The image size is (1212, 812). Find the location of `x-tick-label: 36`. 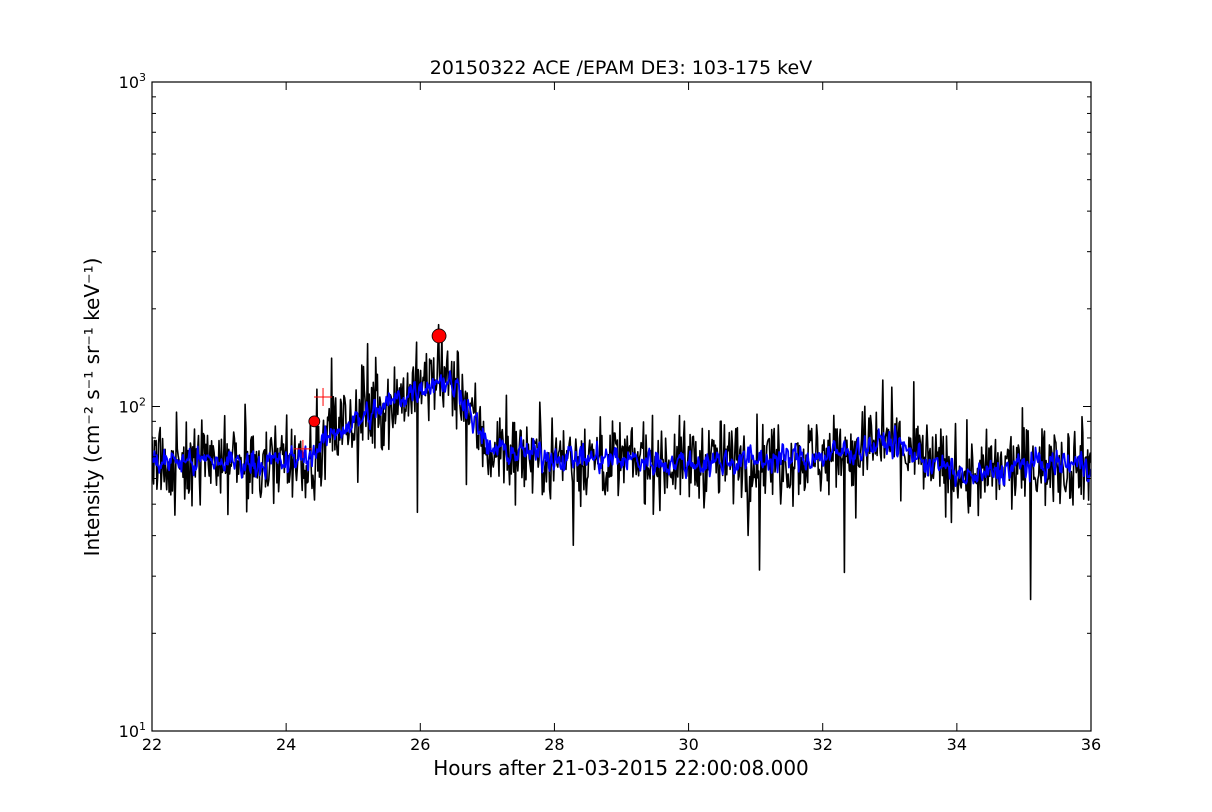

x-tick-label: 36 is located at coordinates (1091, 744).